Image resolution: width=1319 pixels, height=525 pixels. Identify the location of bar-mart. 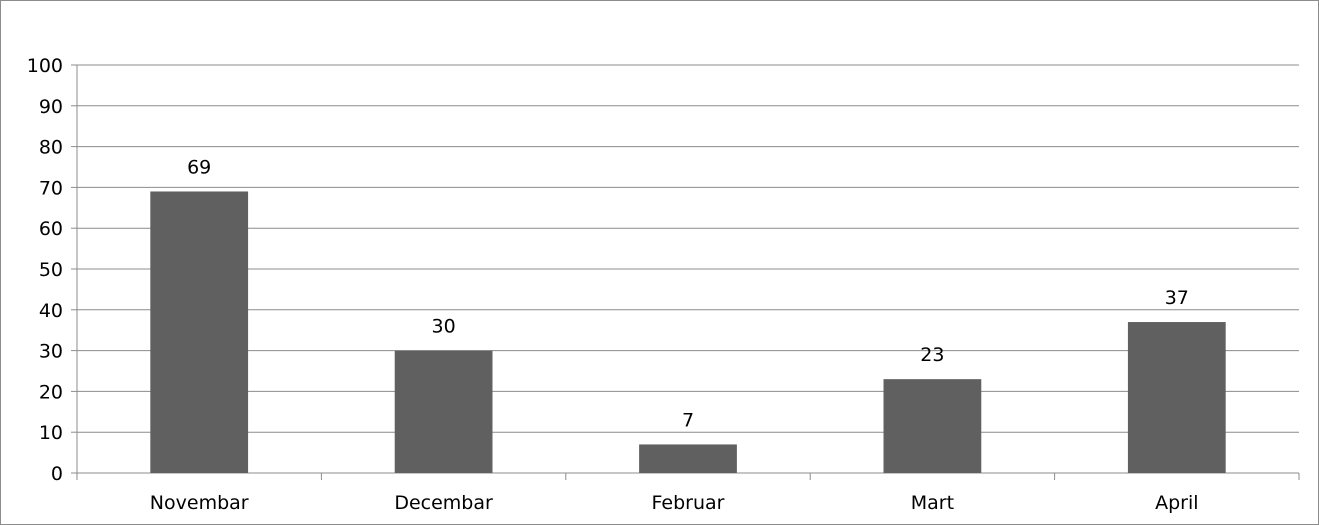
(932, 426).